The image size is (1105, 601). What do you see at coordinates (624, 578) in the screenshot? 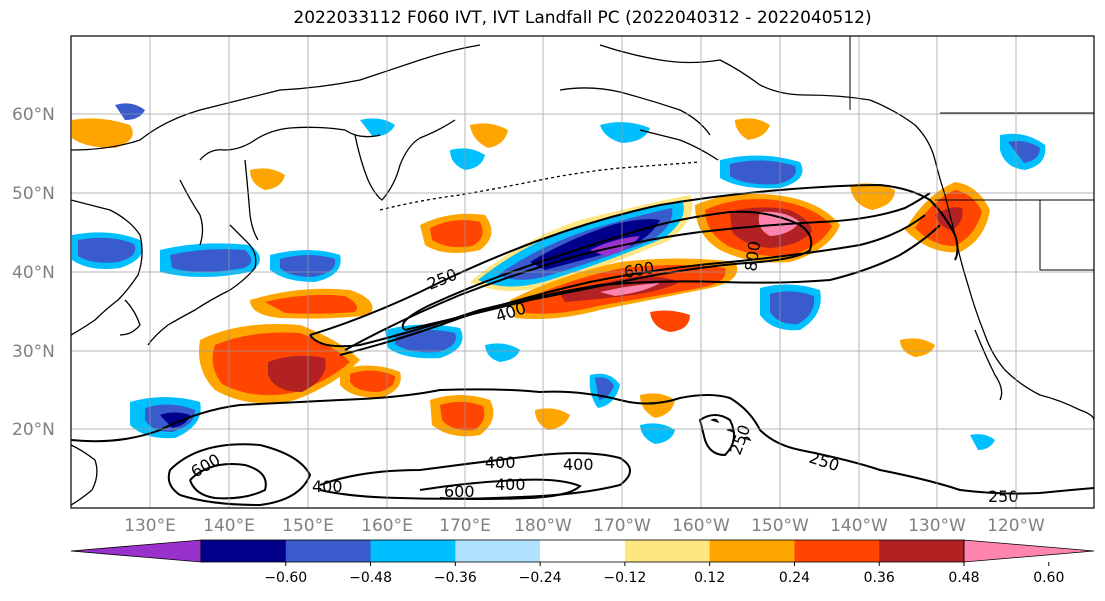
I see `colorbar-tick-label: −0.12` at bounding box center [624, 578].